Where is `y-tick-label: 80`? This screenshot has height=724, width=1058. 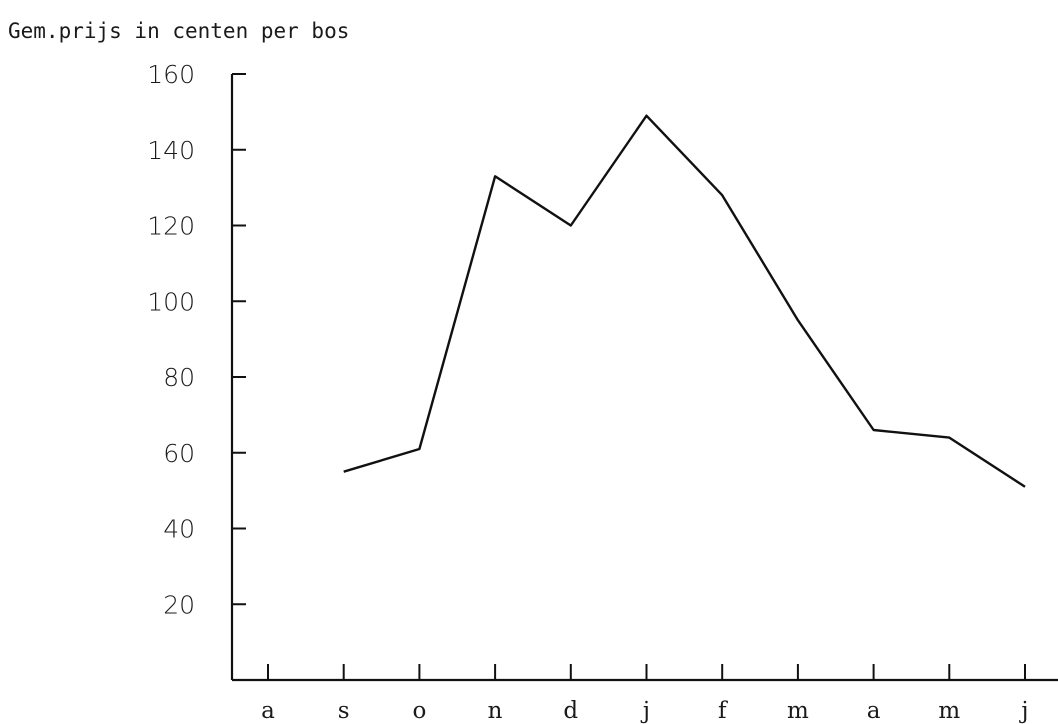
y-tick-label: 80 is located at coordinates (179, 377).